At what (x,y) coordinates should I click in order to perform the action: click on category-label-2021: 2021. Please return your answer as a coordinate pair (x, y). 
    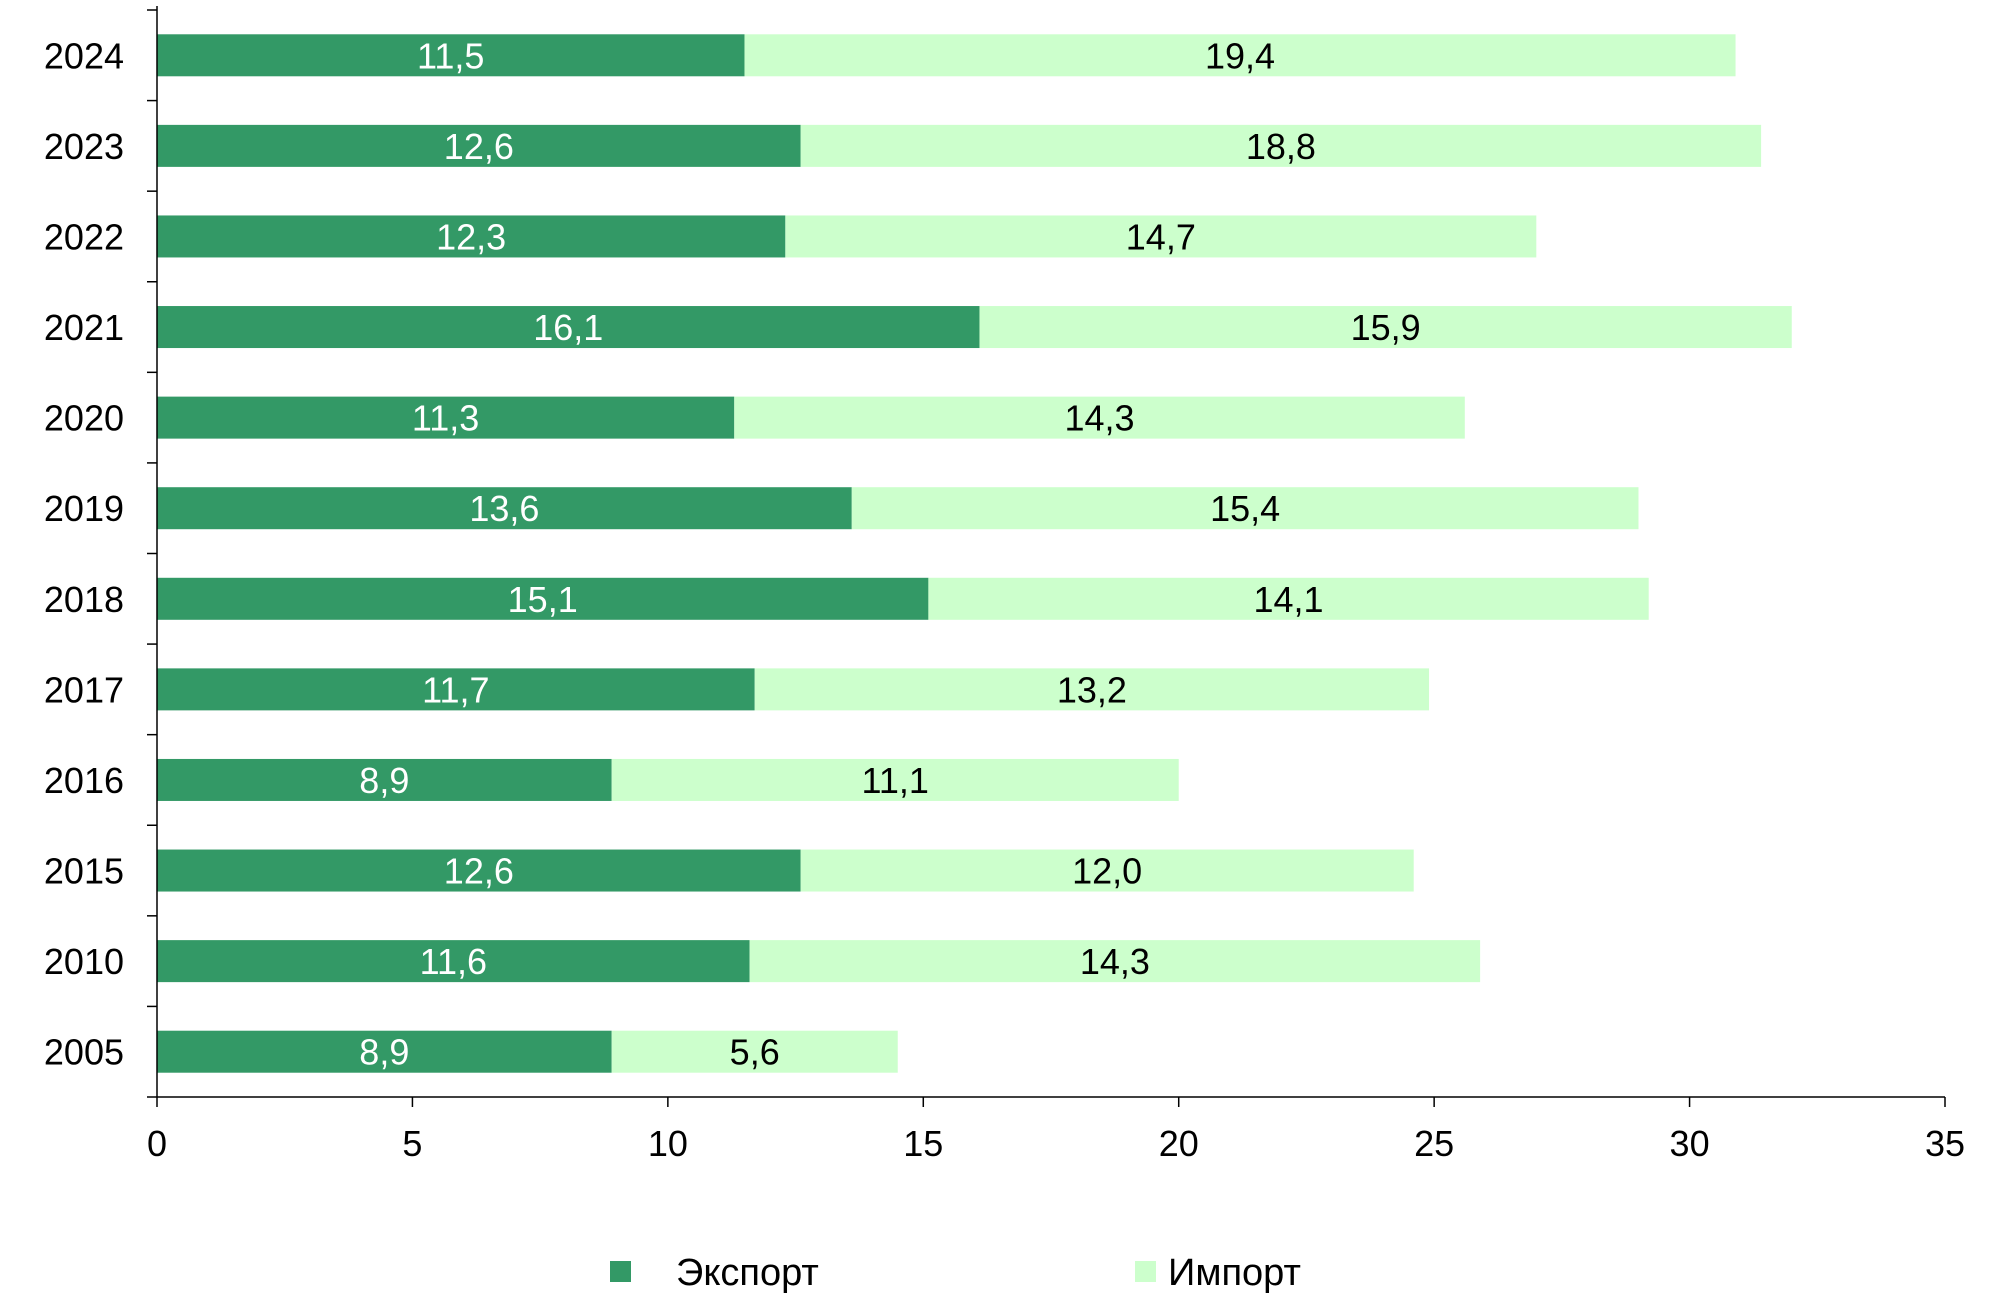
    Looking at the image, I should click on (84, 327).